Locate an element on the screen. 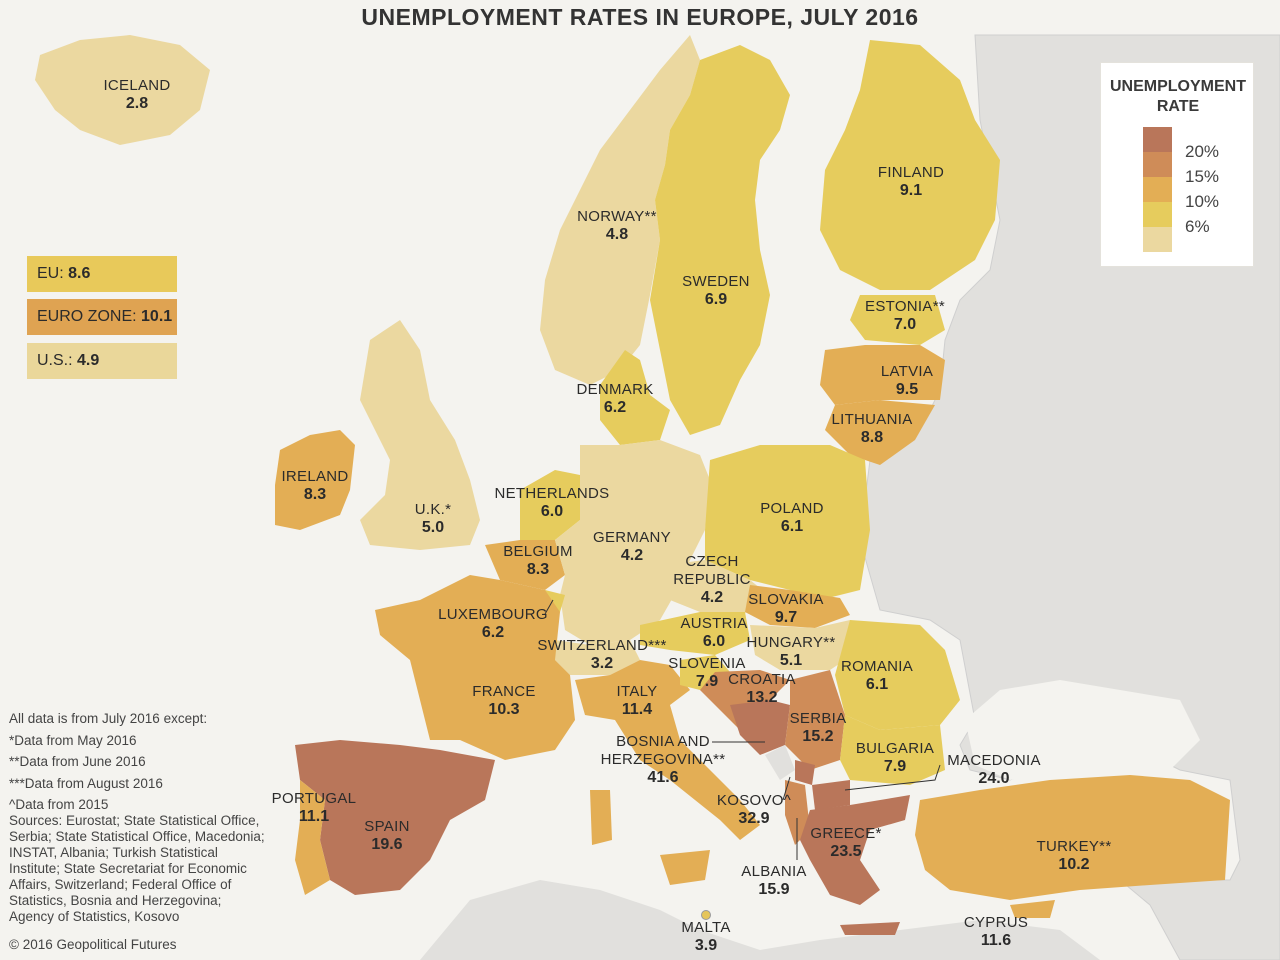 The image size is (1280, 960). country-label-macedonia: MACEDONIA 24.0 is located at coordinates (994, 770).